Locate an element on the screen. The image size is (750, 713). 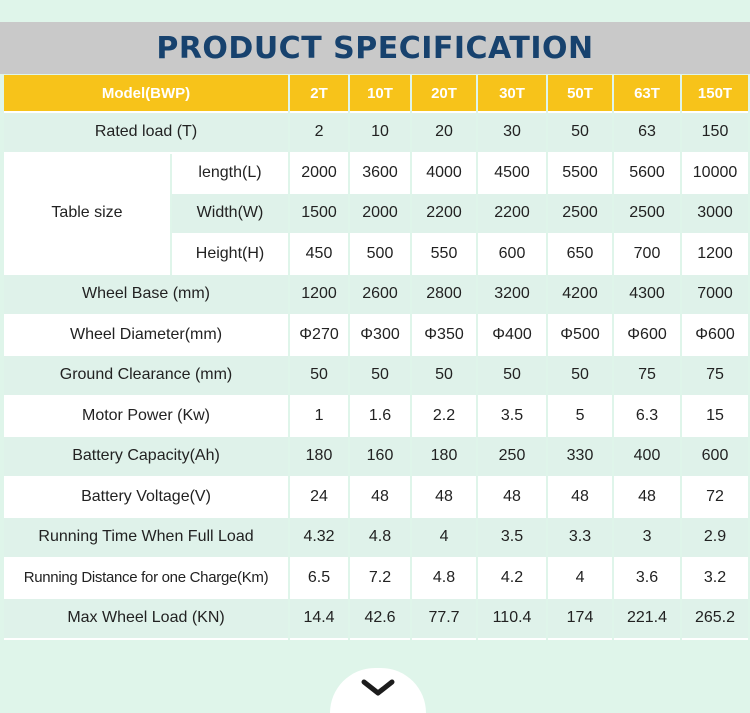
row-label: Running Time When Full Load is located at coordinates (146, 538).